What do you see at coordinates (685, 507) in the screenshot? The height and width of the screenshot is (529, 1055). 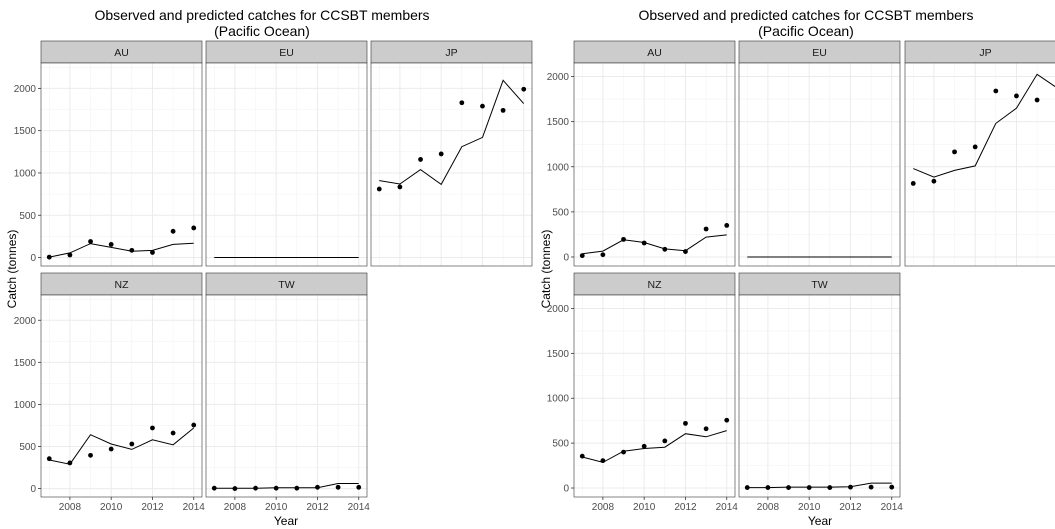 I see `x-tick-label: 2012` at bounding box center [685, 507].